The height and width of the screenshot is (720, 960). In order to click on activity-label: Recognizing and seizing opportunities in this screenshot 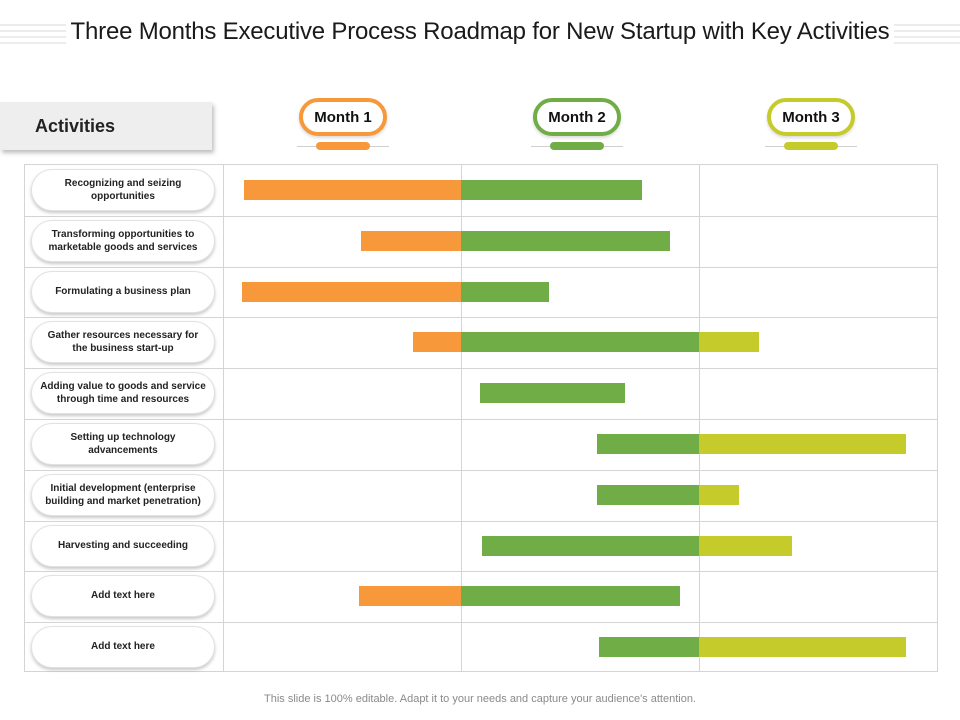, I will do `click(123, 190)`.